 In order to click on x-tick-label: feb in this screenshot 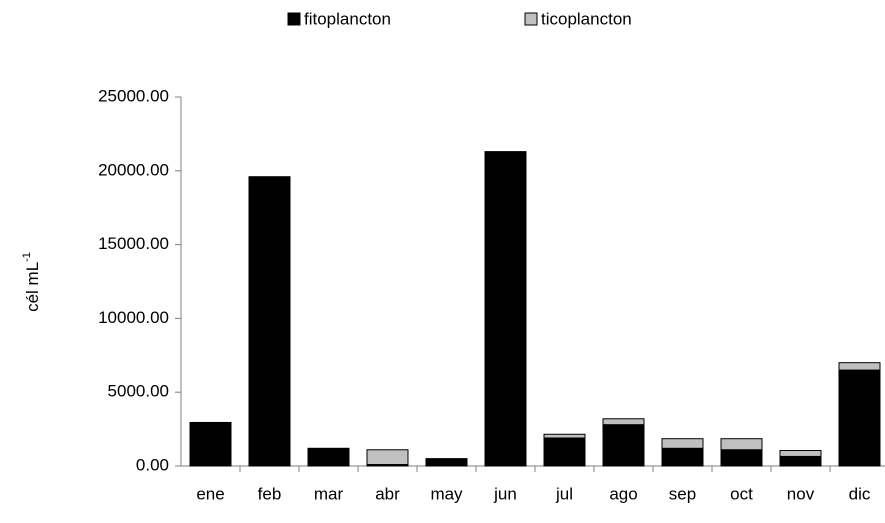, I will do `click(270, 493)`.